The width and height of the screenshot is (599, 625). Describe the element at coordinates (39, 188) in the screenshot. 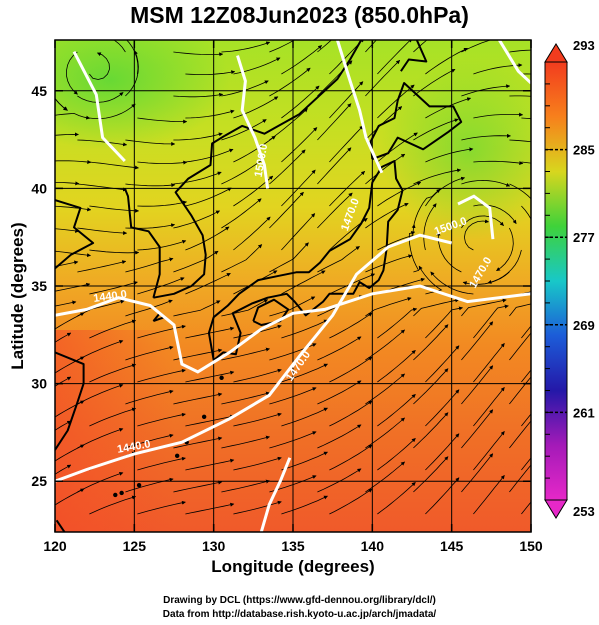

I see `y-tick-label: 40` at that location.